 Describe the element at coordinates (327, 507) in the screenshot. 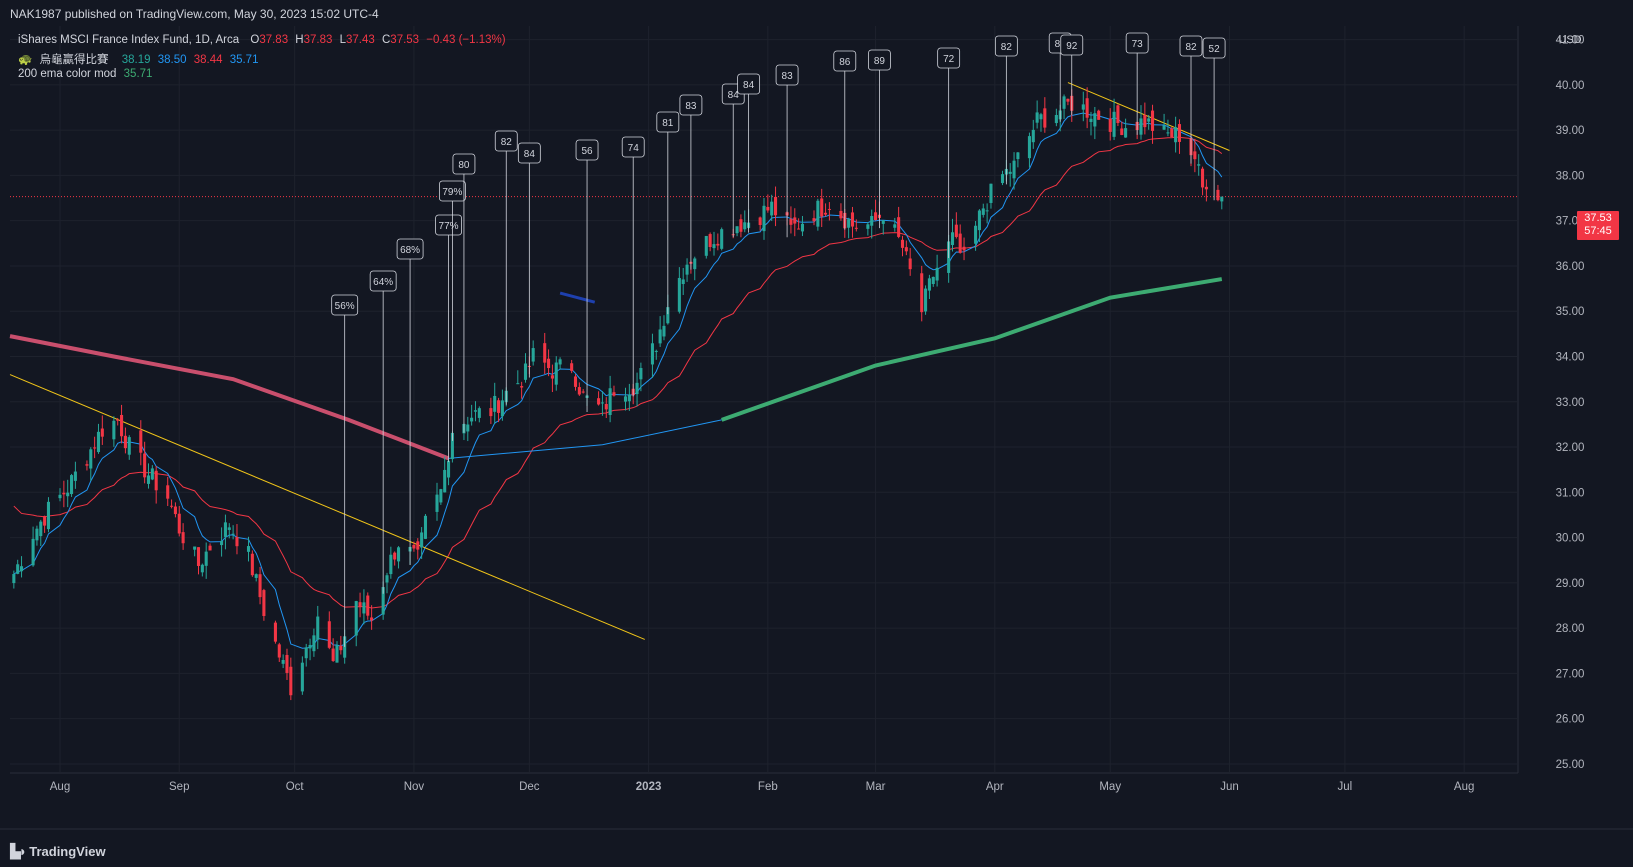

I see `downtrend-line` at that location.